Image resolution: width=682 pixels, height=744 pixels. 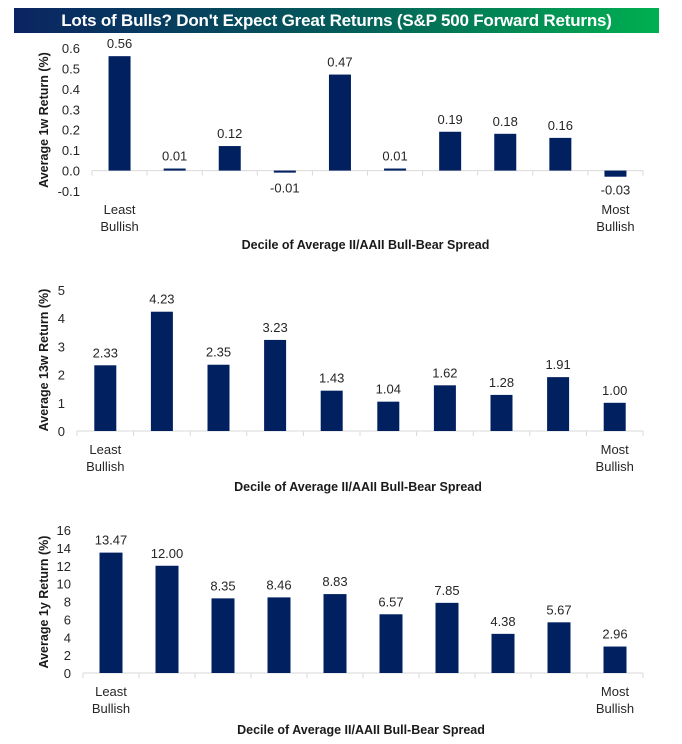 What do you see at coordinates (339, 62) in the screenshot?
I see `data-label: 0.47` at bounding box center [339, 62].